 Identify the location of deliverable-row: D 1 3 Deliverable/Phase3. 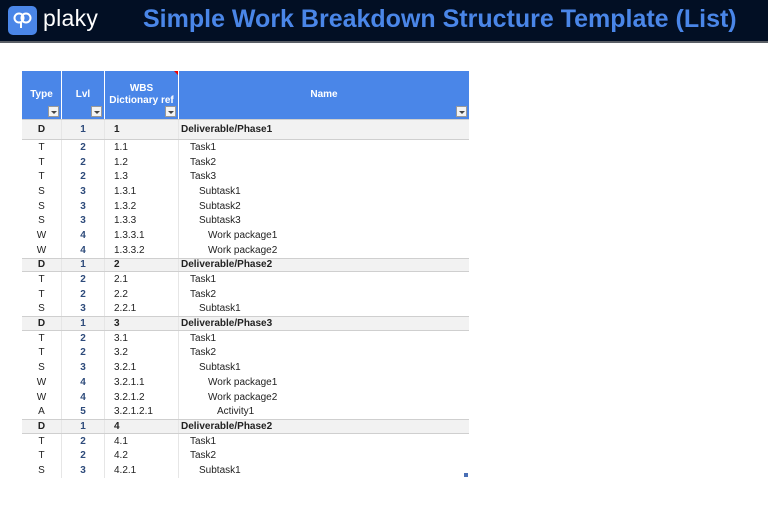
(245, 323).